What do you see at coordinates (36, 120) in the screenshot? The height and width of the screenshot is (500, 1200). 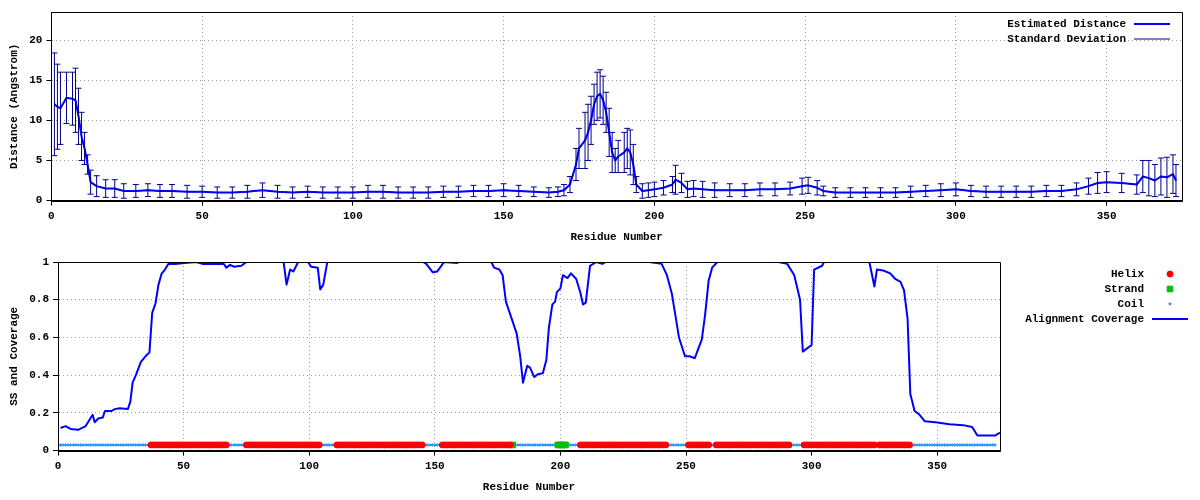 I see `y-tick-label: 10` at bounding box center [36, 120].